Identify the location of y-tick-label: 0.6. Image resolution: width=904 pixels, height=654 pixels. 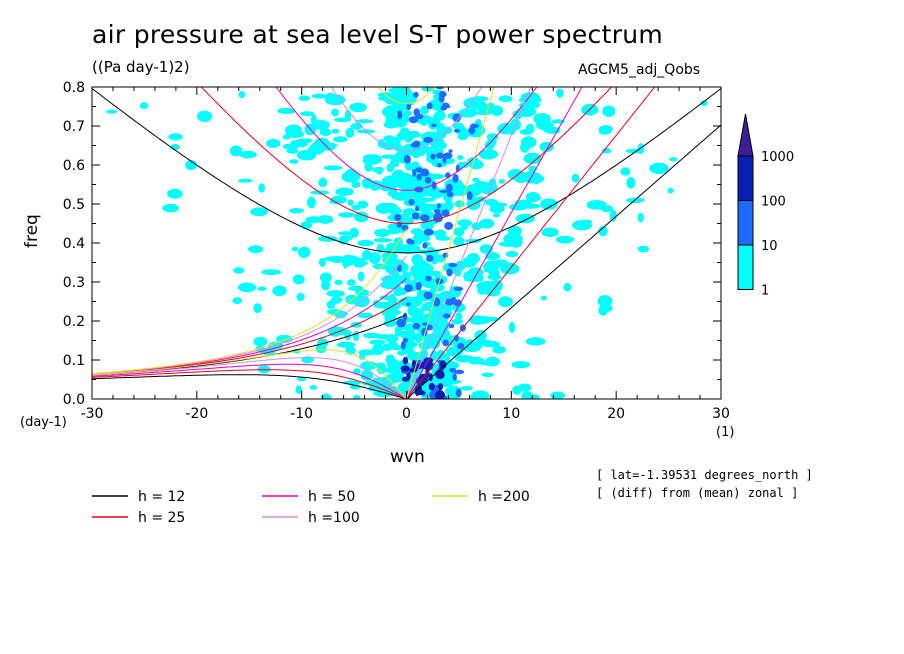
(74, 166).